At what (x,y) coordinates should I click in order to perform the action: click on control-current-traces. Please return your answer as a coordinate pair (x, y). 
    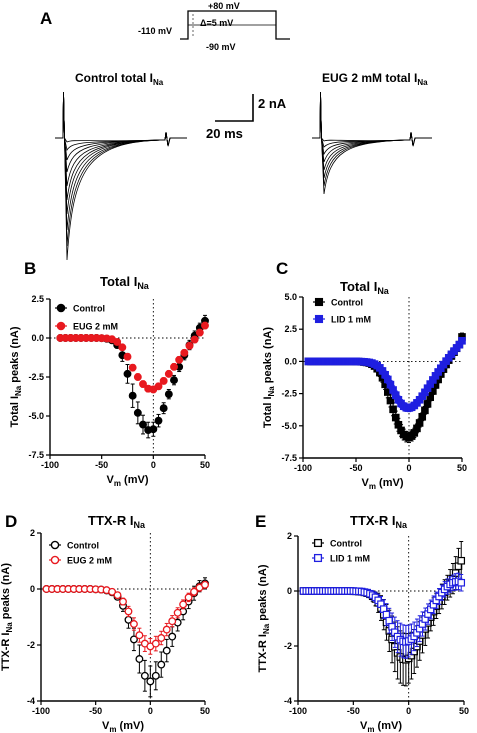
    Looking at the image, I should click on (121, 176).